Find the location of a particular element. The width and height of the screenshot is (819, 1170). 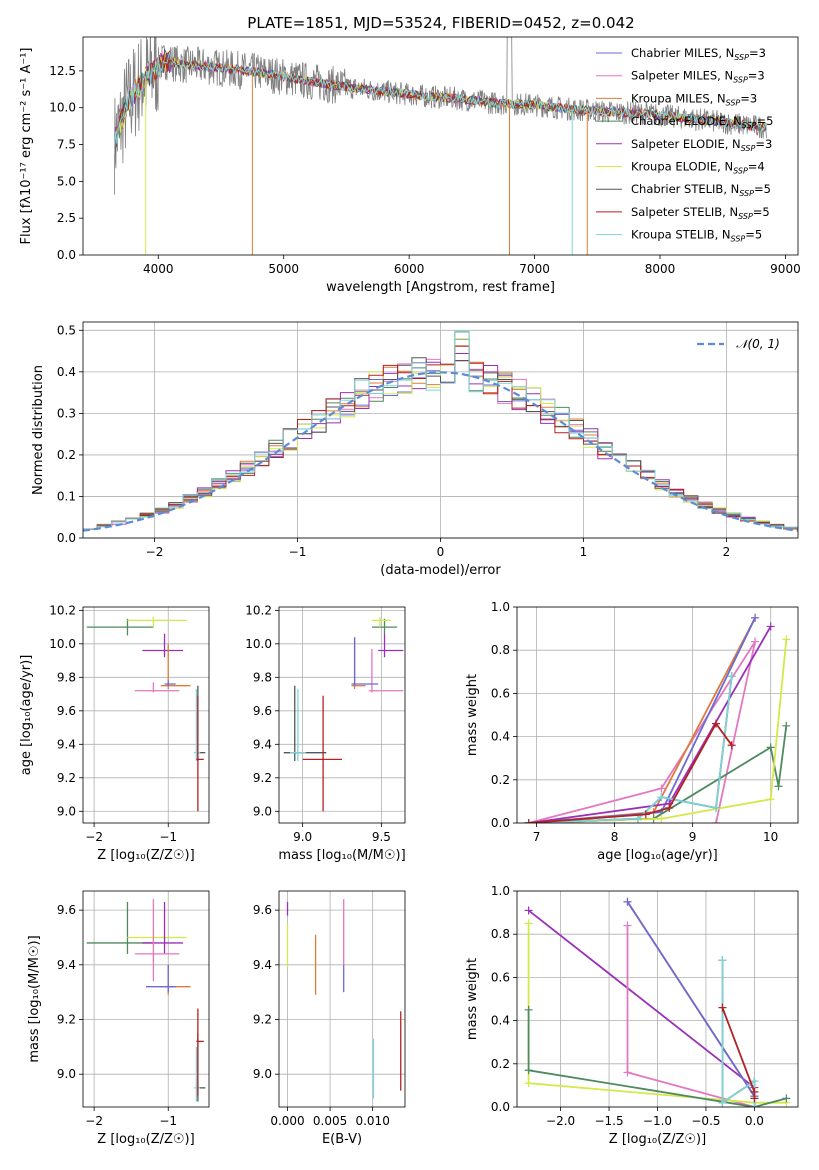

age_vs_mass-frame is located at coordinates (342, 715).